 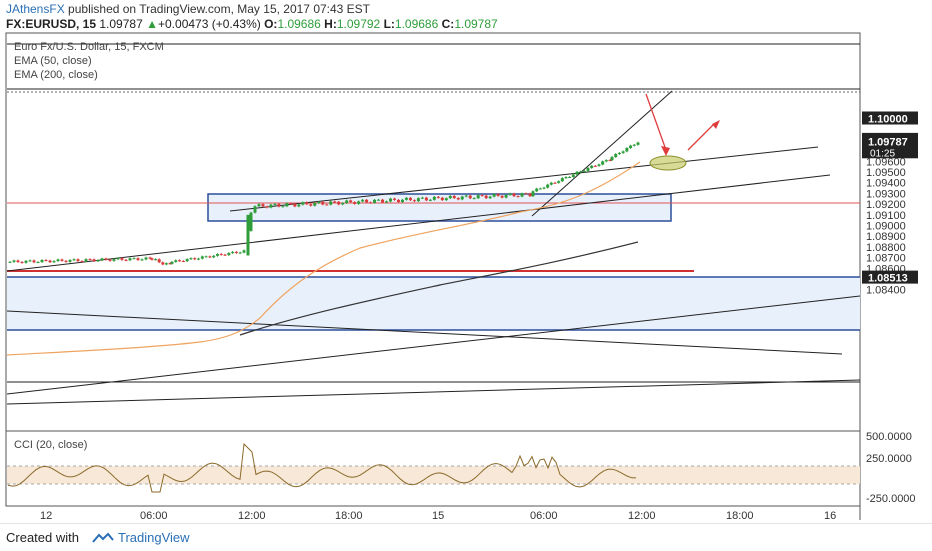 What do you see at coordinates (665, 151) in the screenshot?
I see `arrow-head-down-icon` at bounding box center [665, 151].